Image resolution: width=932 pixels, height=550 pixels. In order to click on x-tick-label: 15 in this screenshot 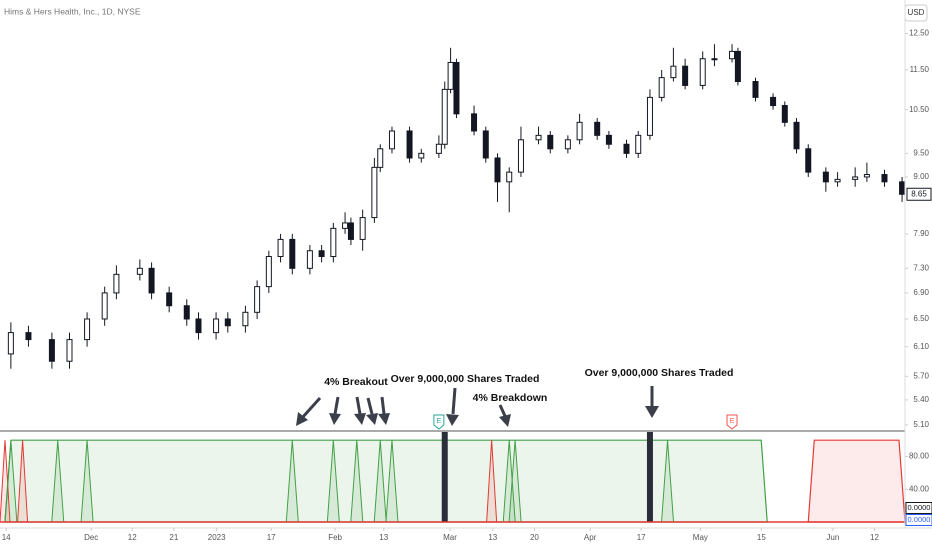, I will do `click(761, 537)`.